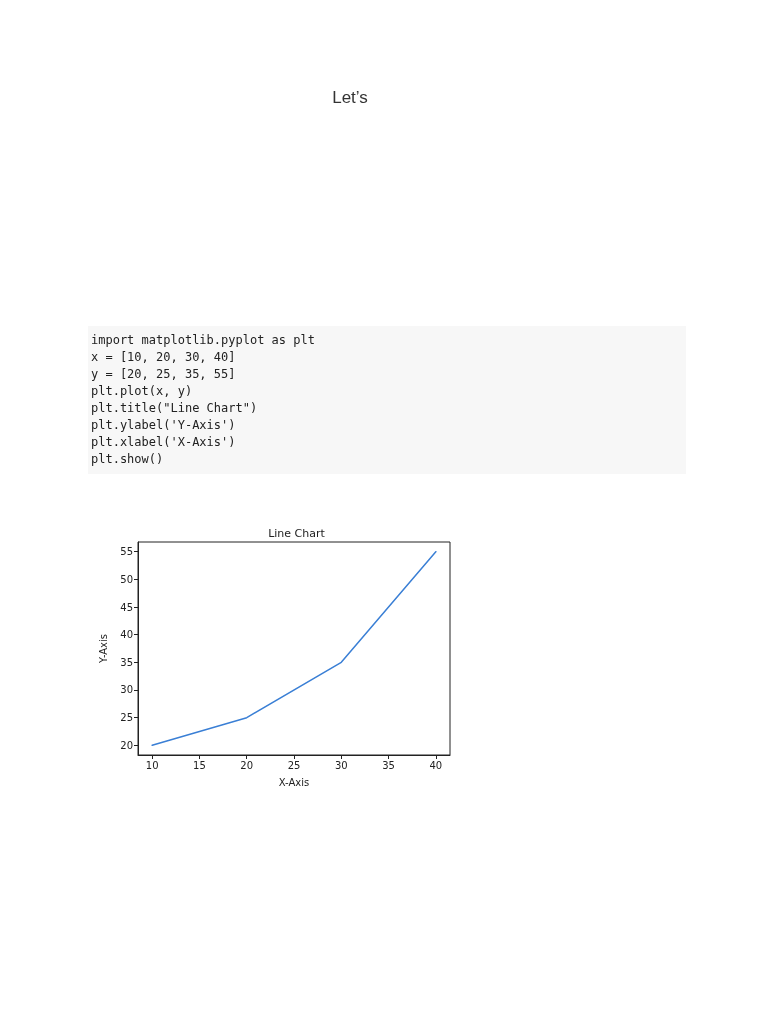 The image size is (768, 1024). What do you see at coordinates (350, 98) in the screenshot?
I see `text: Let’s` at bounding box center [350, 98].